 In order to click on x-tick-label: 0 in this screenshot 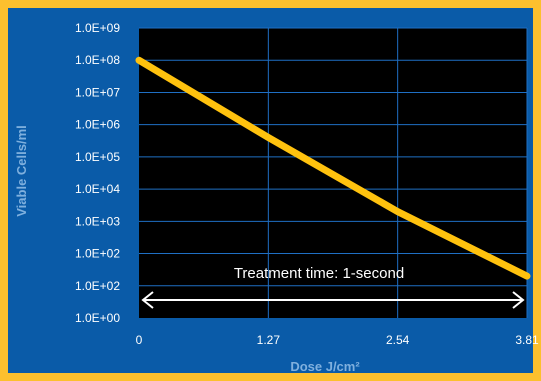, I will do `click(139, 340)`.